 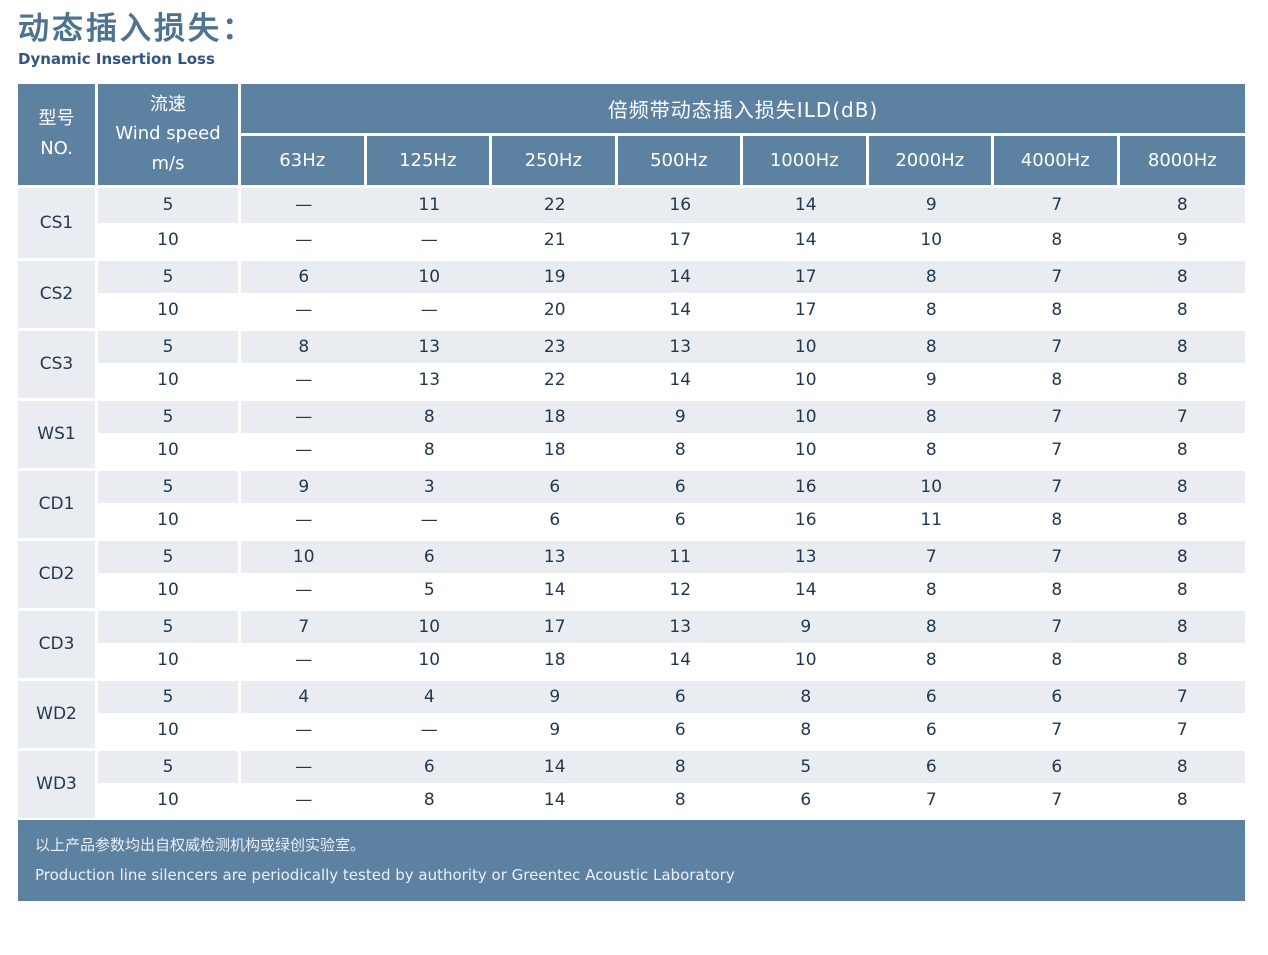 What do you see at coordinates (632, 590) in the screenshot?
I see `table-row-cd2-10: 10—5 14 12 14 8 8 8` at bounding box center [632, 590].